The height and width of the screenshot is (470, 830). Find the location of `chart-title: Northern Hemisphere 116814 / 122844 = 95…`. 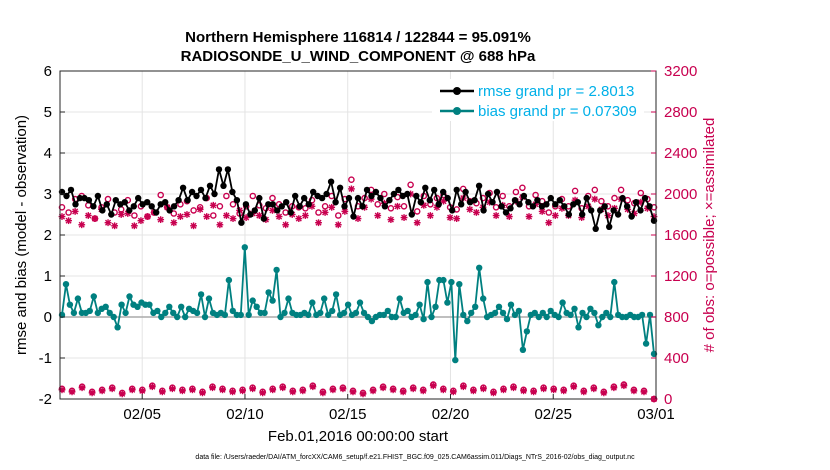

chart-title: Northern Hemisphere 116814 / 122844 = 95… is located at coordinates (358, 37).